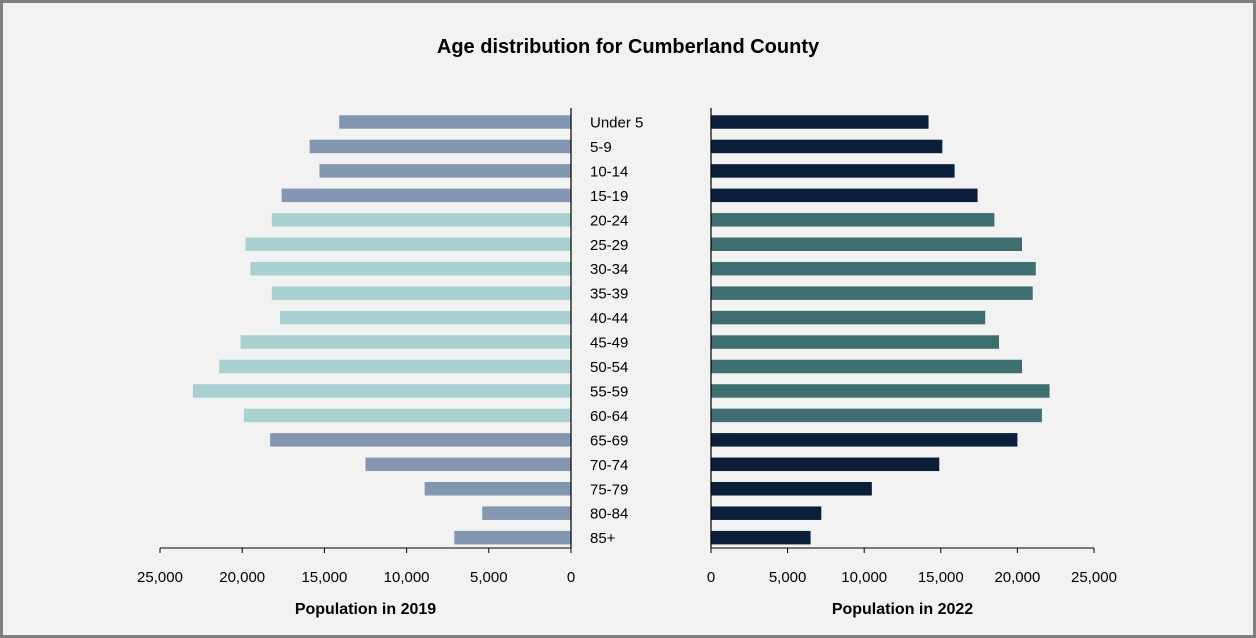 The height and width of the screenshot is (638, 1256). Describe the element at coordinates (609, 196) in the screenshot. I see `age-group-label: 15-19` at that location.